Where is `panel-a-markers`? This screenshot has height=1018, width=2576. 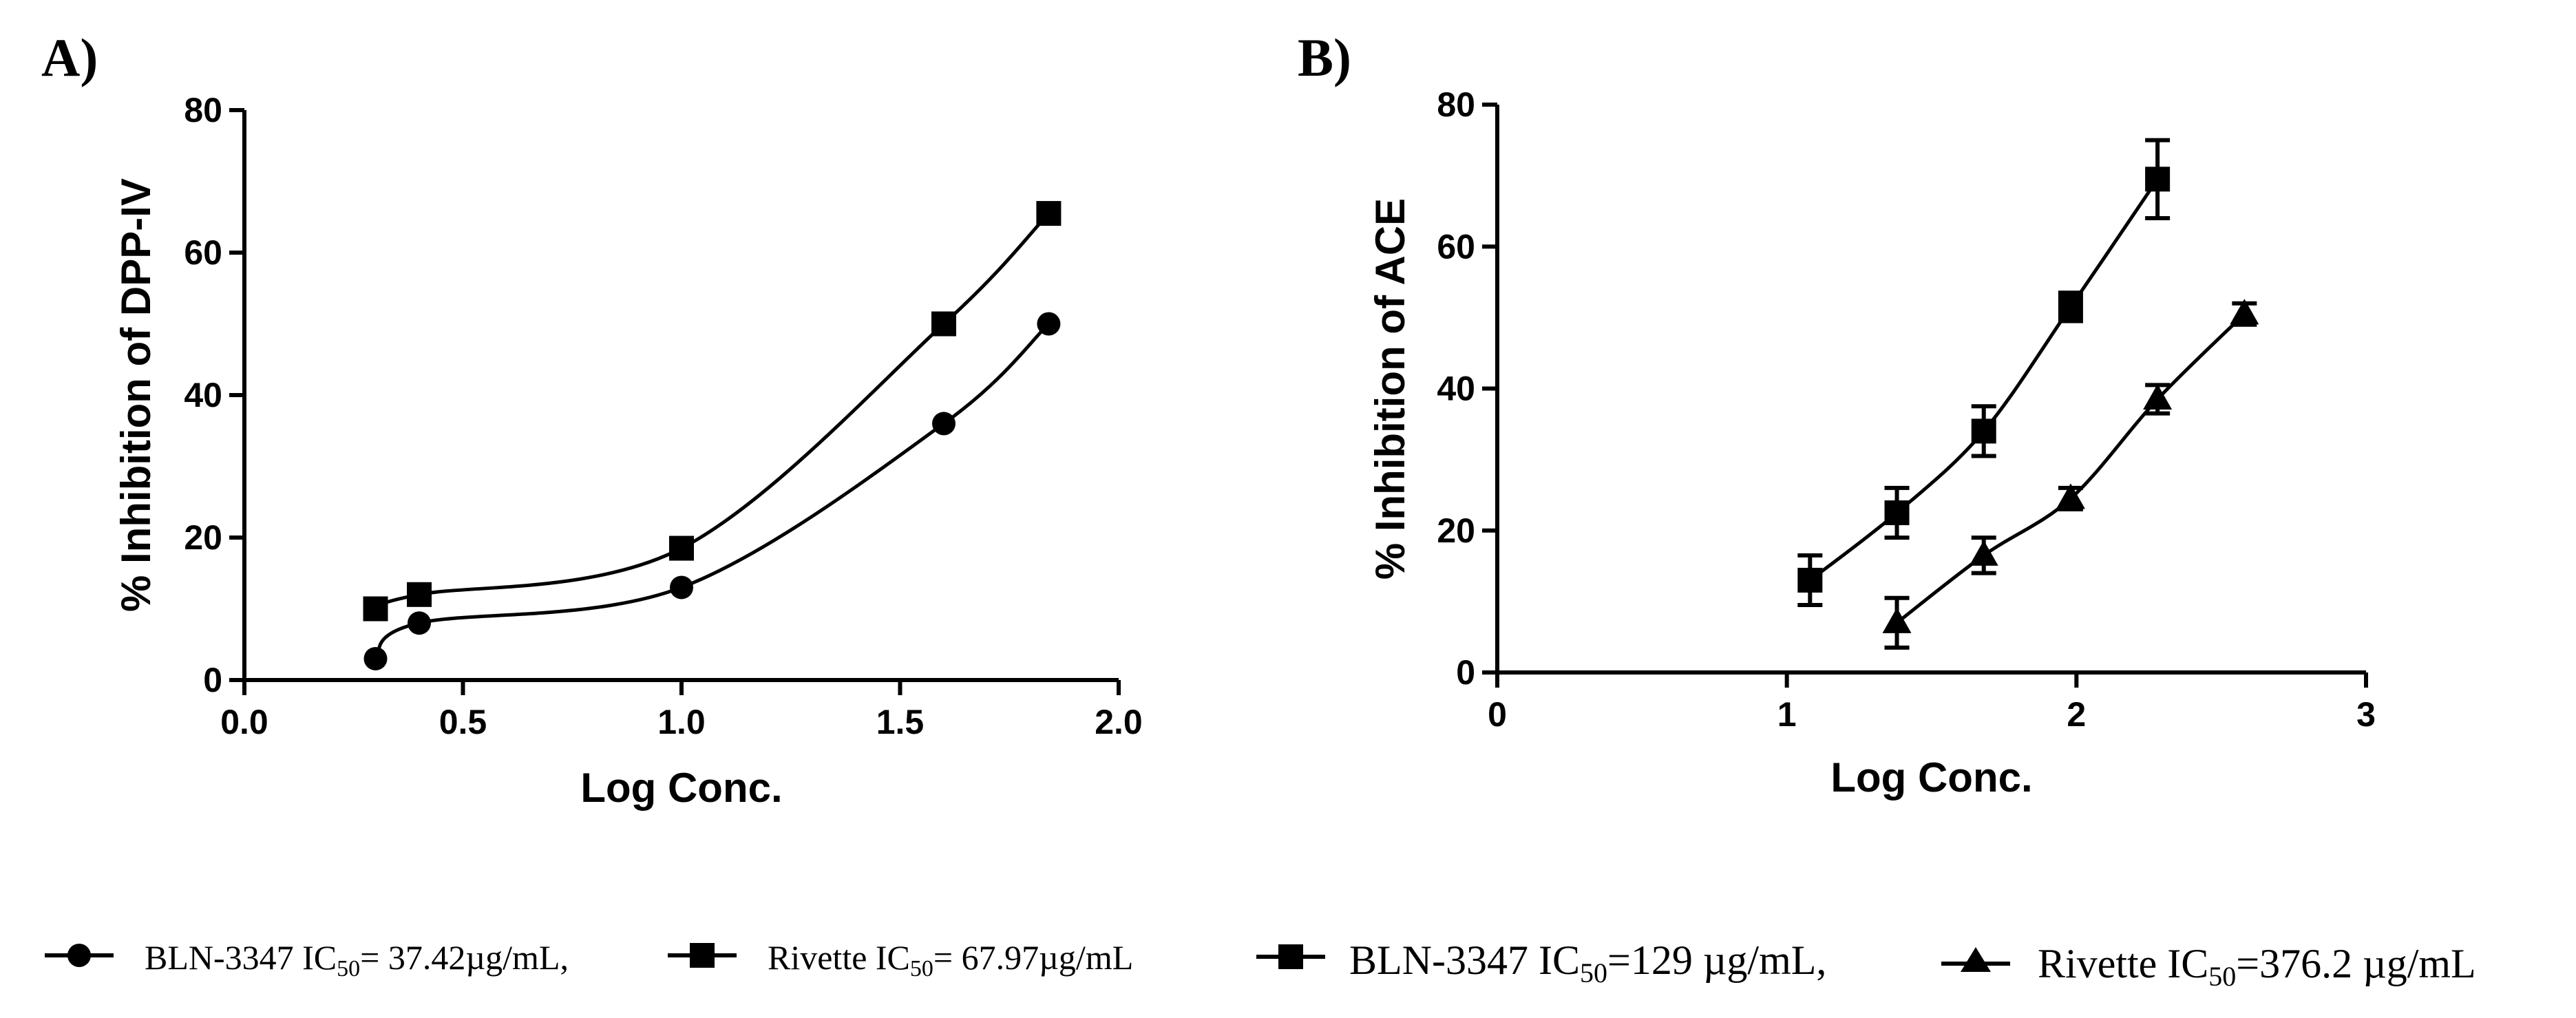 panel-a-markers is located at coordinates (713, 435).